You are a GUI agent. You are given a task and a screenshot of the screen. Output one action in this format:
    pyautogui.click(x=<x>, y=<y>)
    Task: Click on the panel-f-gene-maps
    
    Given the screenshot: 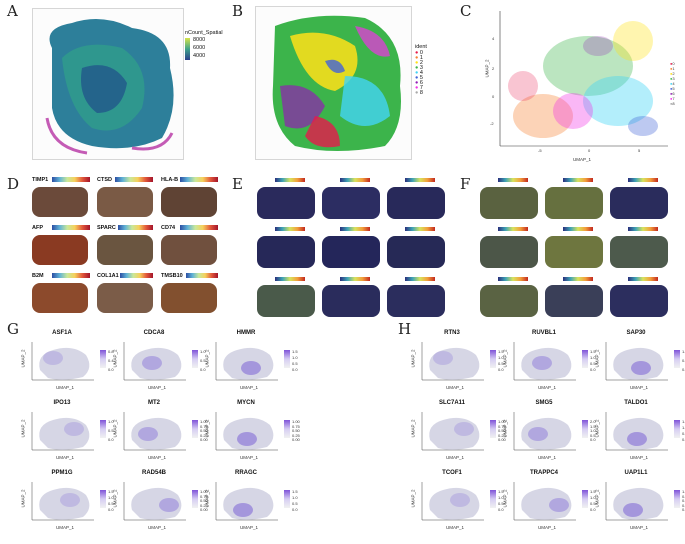 What is the action you would take?
    pyautogui.click(x=580, y=247)
    